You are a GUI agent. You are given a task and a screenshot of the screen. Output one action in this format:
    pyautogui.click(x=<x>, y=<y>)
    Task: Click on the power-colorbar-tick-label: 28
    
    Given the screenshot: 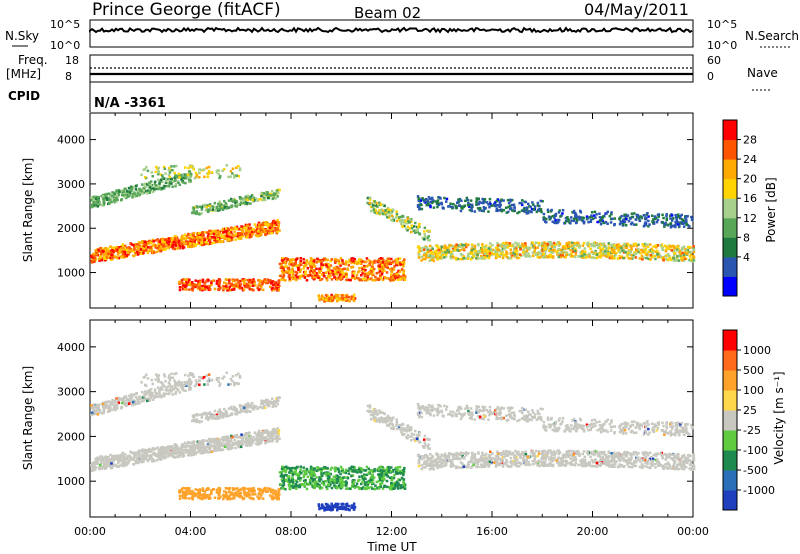 What is the action you would take?
    pyautogui.click(x=750, y=140)
    